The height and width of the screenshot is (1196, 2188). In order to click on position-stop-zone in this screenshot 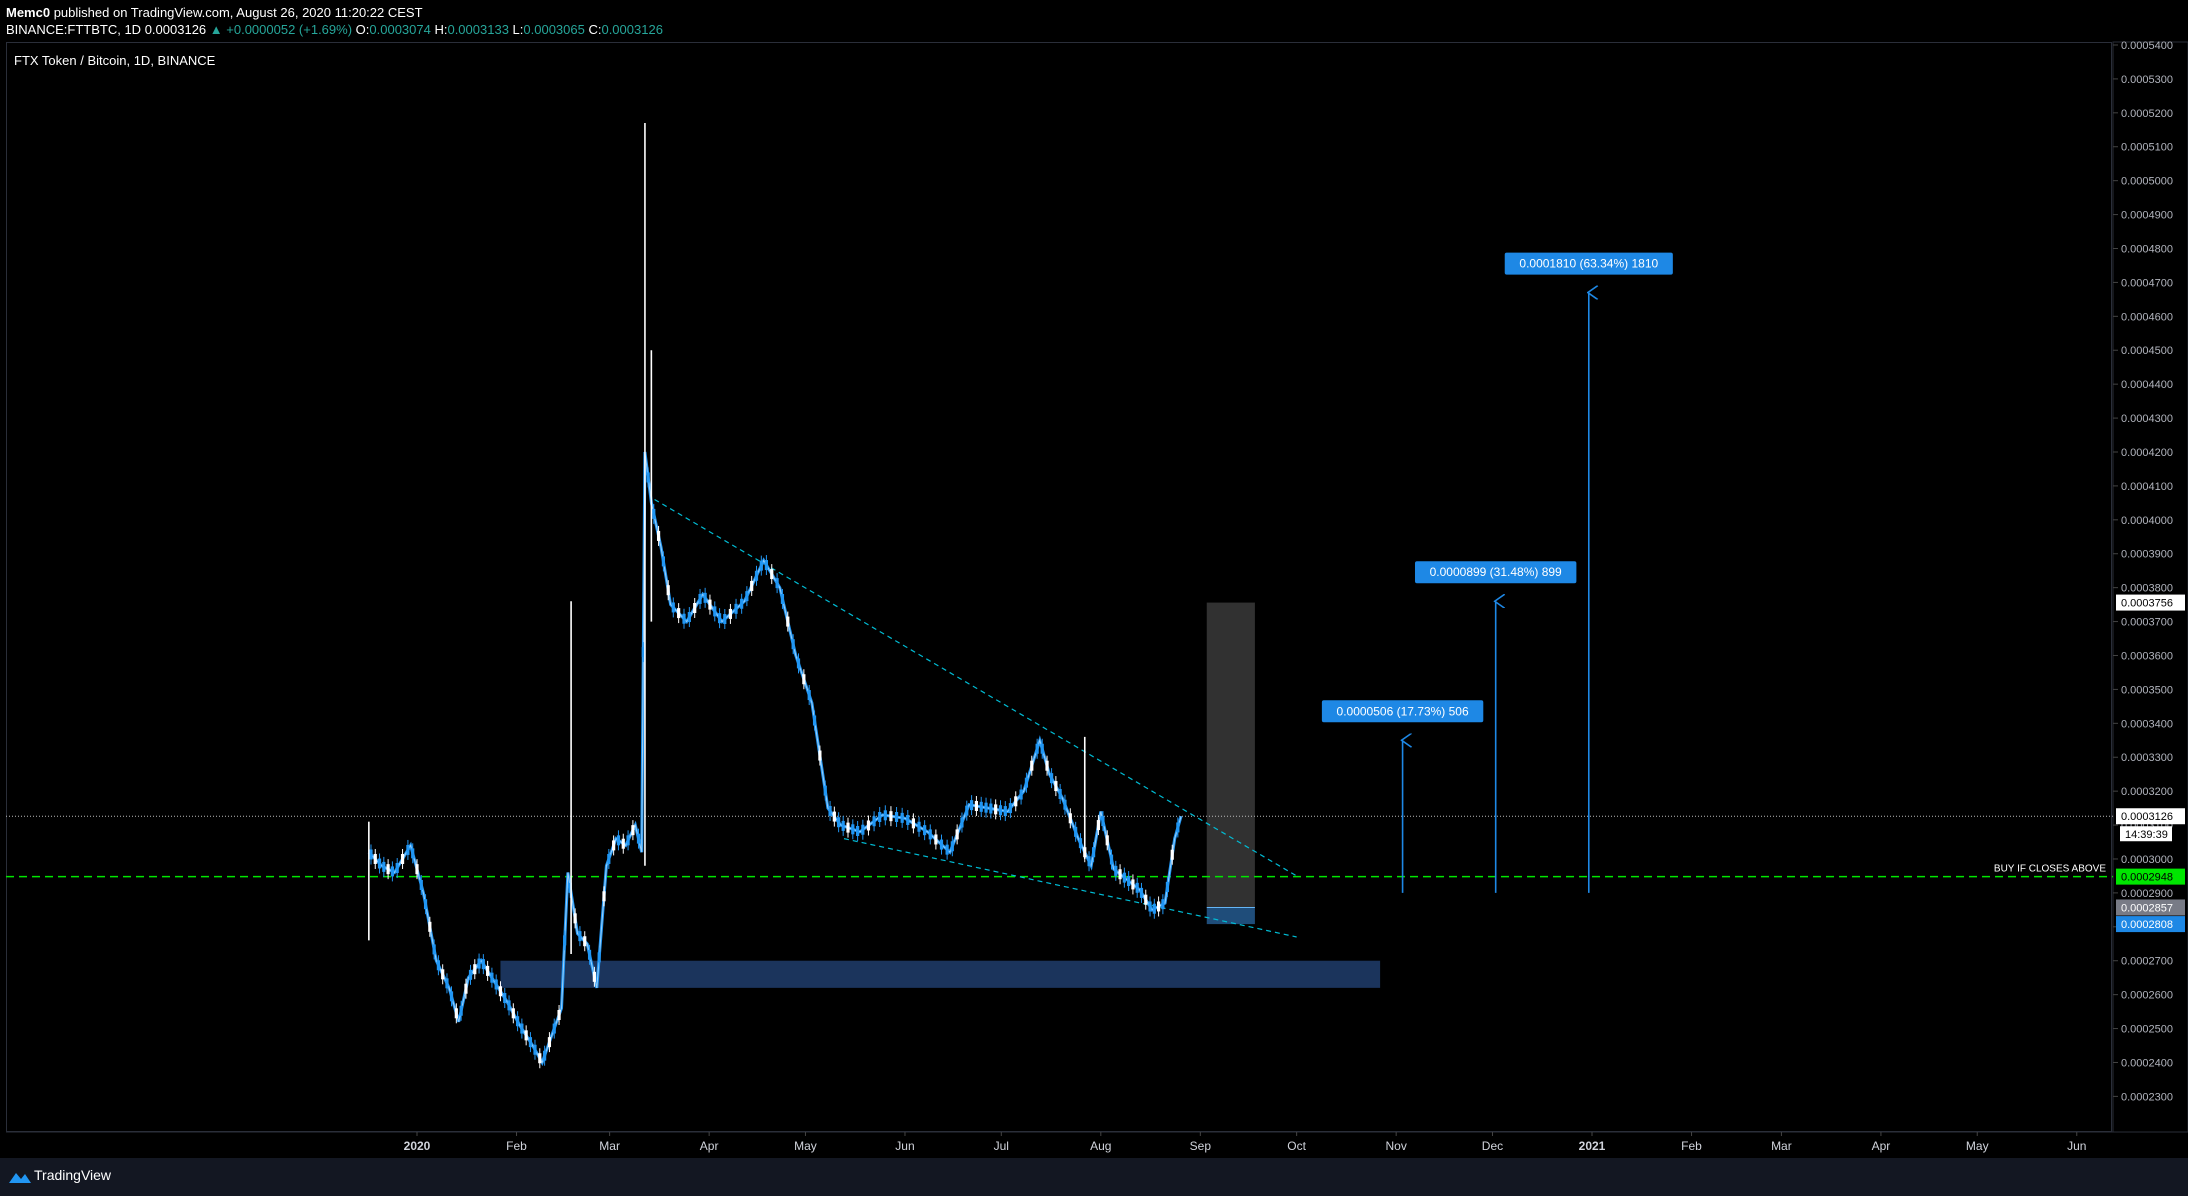, I will do `click(1230, 916)`.